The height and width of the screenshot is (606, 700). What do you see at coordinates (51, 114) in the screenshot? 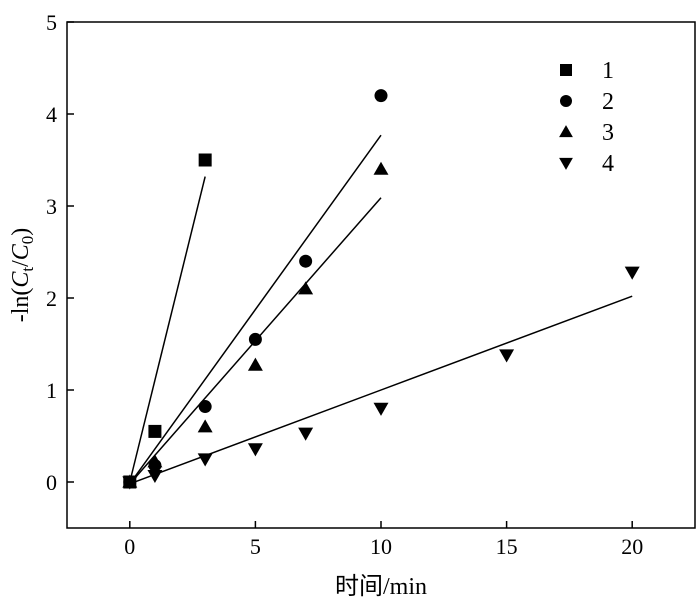
I see `y-tick-label: 4` at bounding box center [51, 114].